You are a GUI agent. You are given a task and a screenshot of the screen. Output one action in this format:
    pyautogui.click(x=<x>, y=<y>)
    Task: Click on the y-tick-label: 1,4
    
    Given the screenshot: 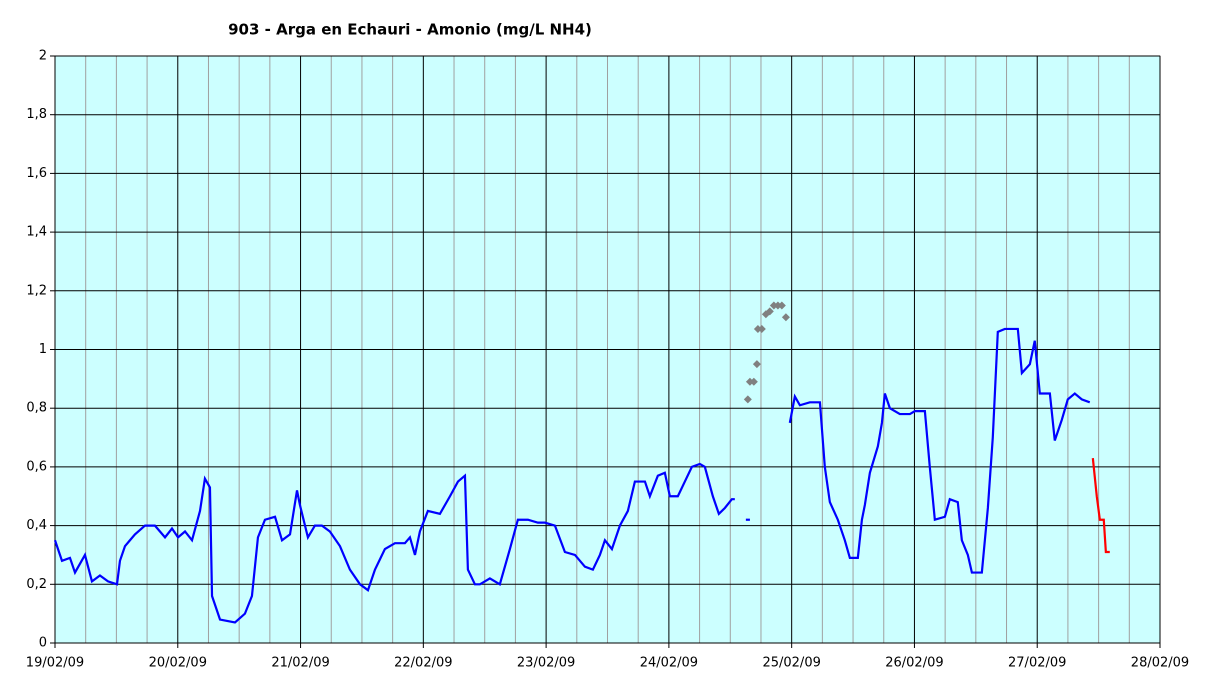 What is the action you would take?
    pyautogui.click(x=36, y=232)
    